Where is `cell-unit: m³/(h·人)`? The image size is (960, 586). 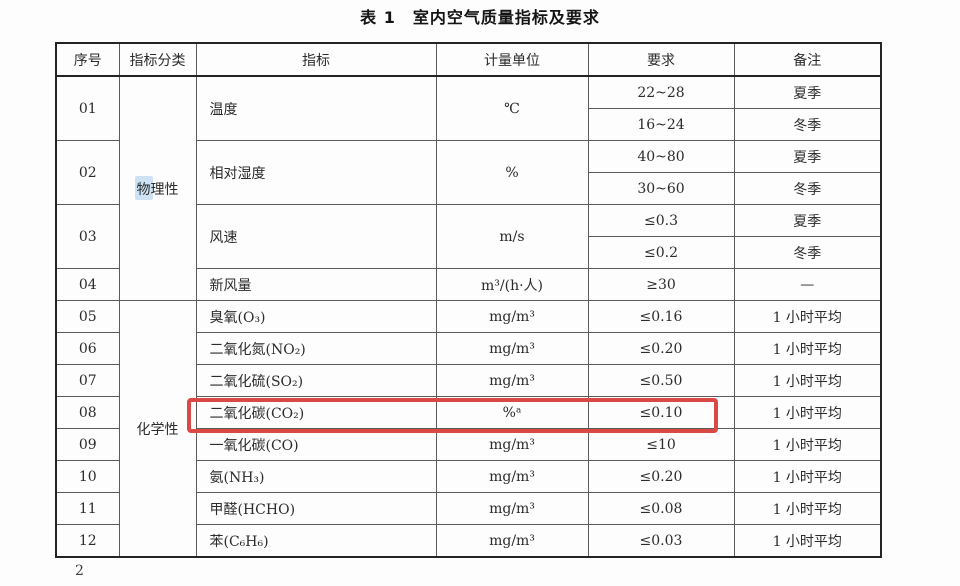
cell-unit: m³/(h·人) is located at coordinates (512, 284).